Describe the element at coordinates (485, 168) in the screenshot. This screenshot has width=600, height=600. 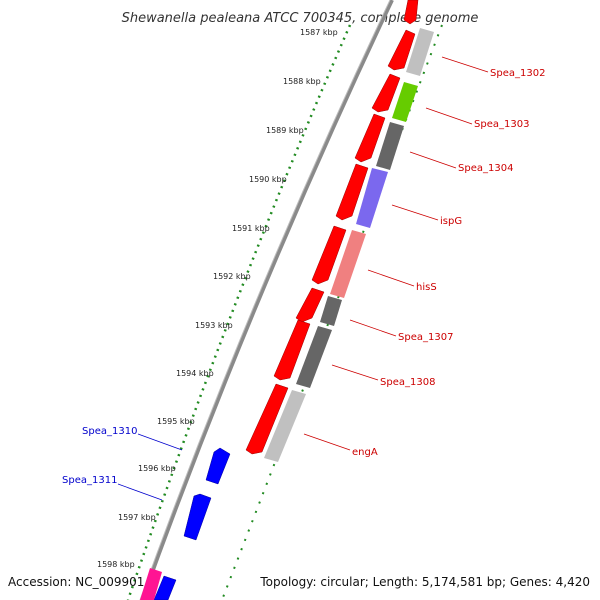
I see `gene-label-spea-1304: Spea_1304` at that location.